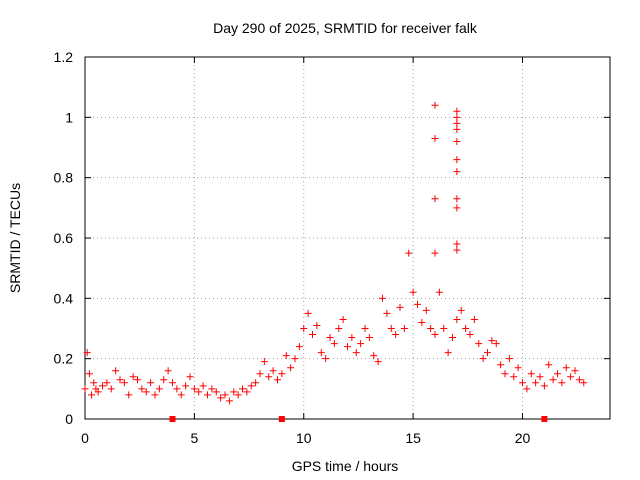 This screenshot has height=480, width=640. I want to click on x-axis-label: GPS time / hours, so click(345, 466).